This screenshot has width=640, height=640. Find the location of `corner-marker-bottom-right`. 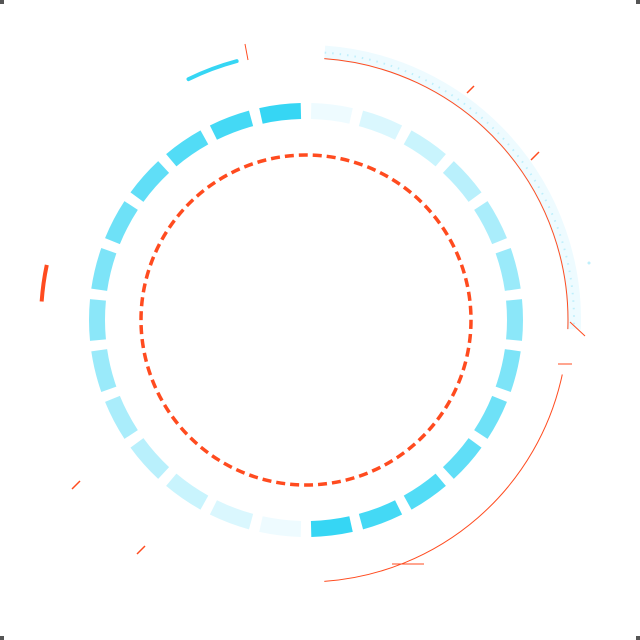

corner-marker-bottom-right is located at coordinates (638, 638).